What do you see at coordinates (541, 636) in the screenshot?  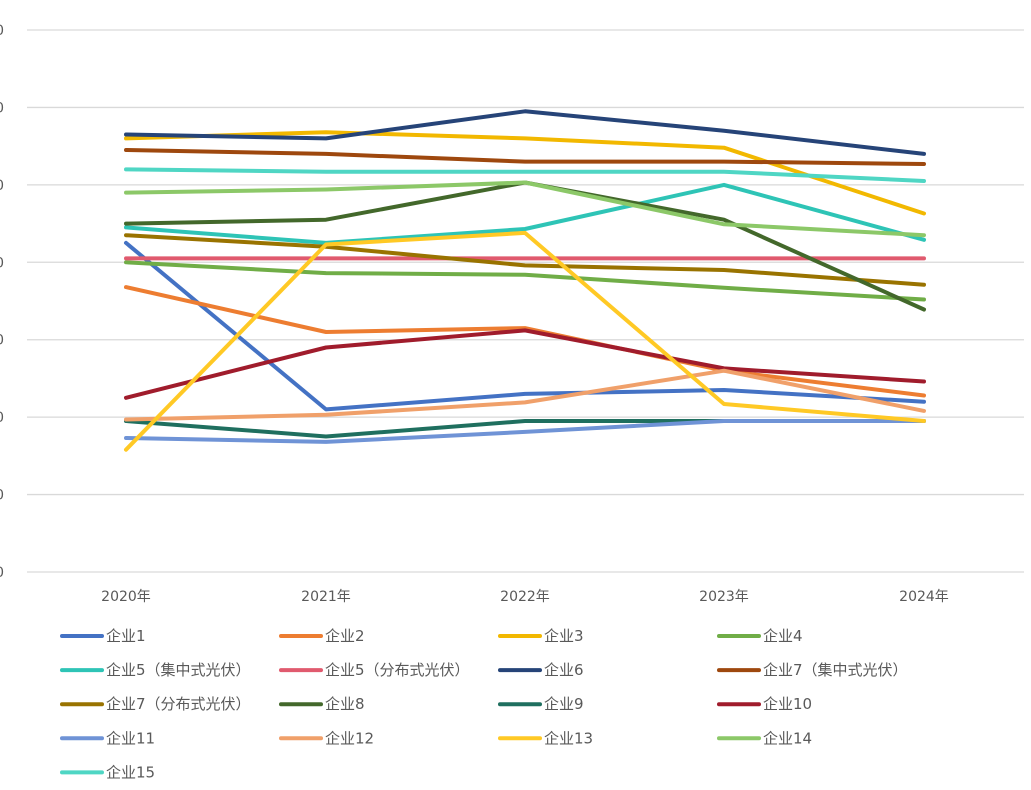 I see `legend-item: 企业3` at bounding box center [541, 636].